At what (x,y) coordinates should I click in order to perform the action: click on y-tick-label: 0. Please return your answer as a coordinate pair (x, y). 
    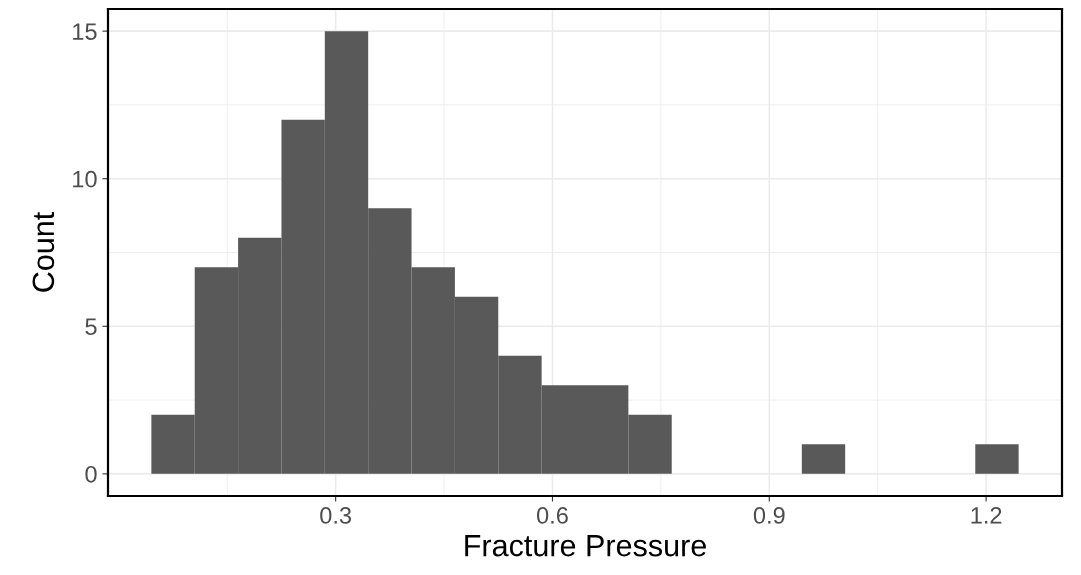
    Looking at the image, I should click on (91, 474).